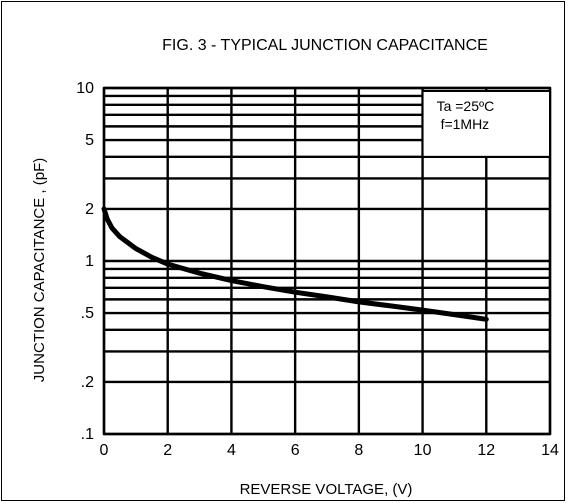  What do you see at coordinates (466, 106) in the screenshot?
I see `annotation-temperature: Ta =25ºC` at bounding box center [466, 106].